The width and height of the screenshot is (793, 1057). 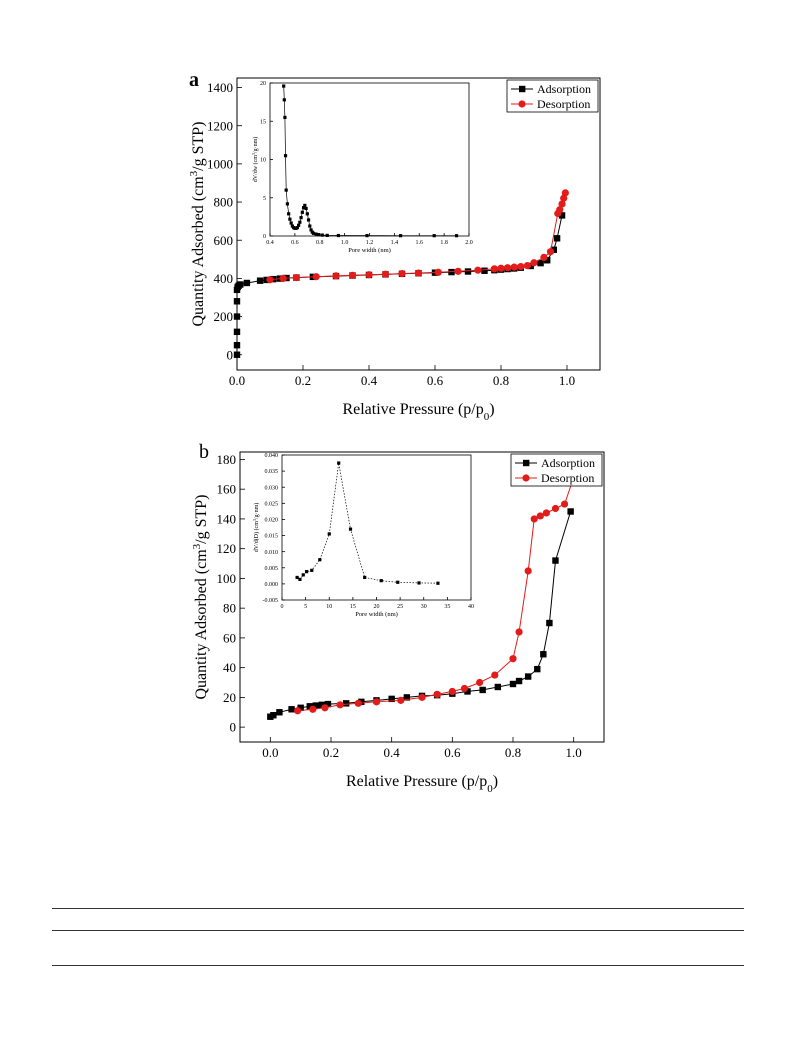 What do you see at coordinates (263, 84) in the screenshot?
I see `a_inset-y-tick-label: 20` at bounding box center [263, 84].